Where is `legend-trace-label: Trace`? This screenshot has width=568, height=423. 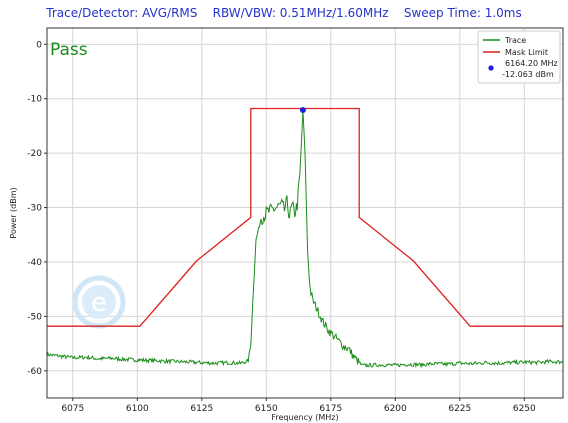 legend-trace-label: Trace is located at coordinates (515, 40).